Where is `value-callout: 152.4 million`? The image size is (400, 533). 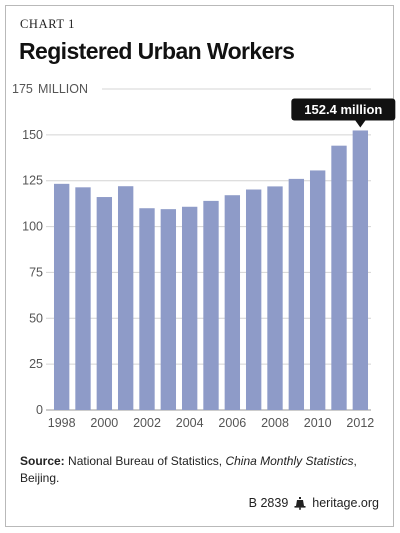 value-callout: 152.4 million is located at coordinates (343, 113).